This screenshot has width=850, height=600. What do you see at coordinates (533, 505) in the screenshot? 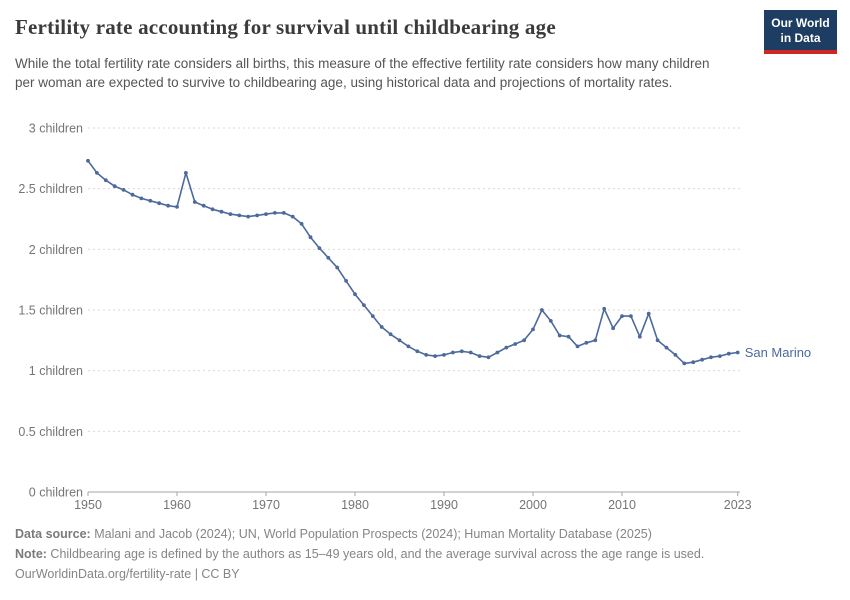
I see `x-axis-tick-label: 2000` at bounding box center [533, 505].